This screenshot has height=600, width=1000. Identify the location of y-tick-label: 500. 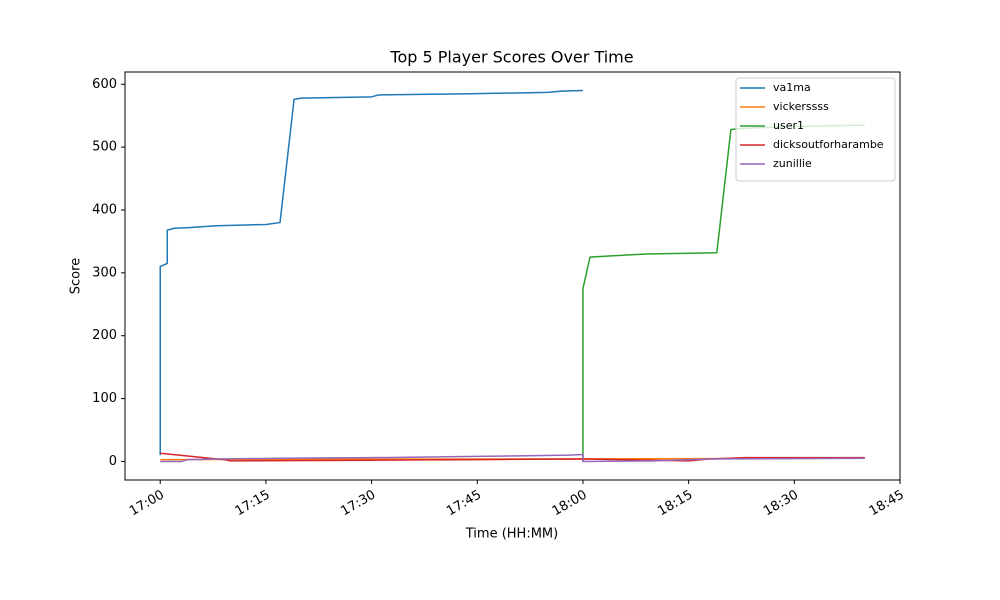
(104, 147).